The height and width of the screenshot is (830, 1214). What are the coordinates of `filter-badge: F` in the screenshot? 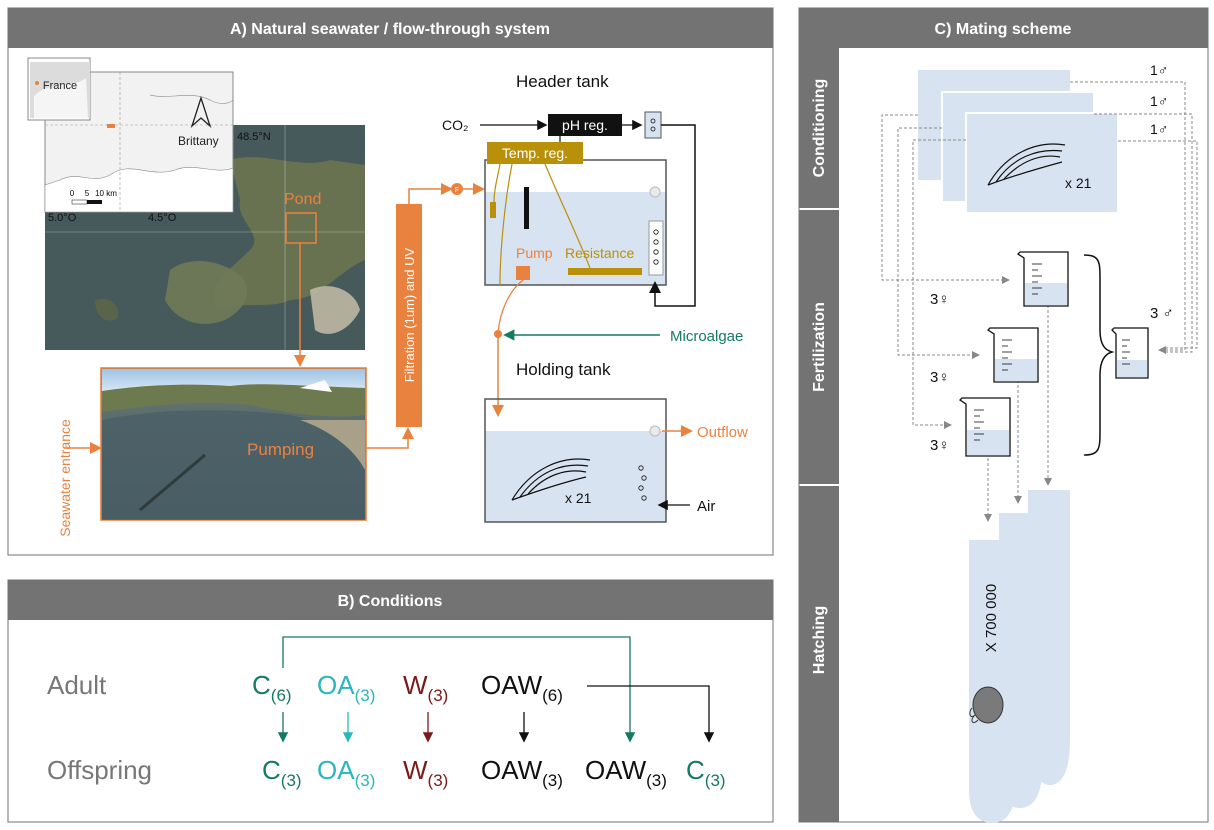 It's located at (457, 190).